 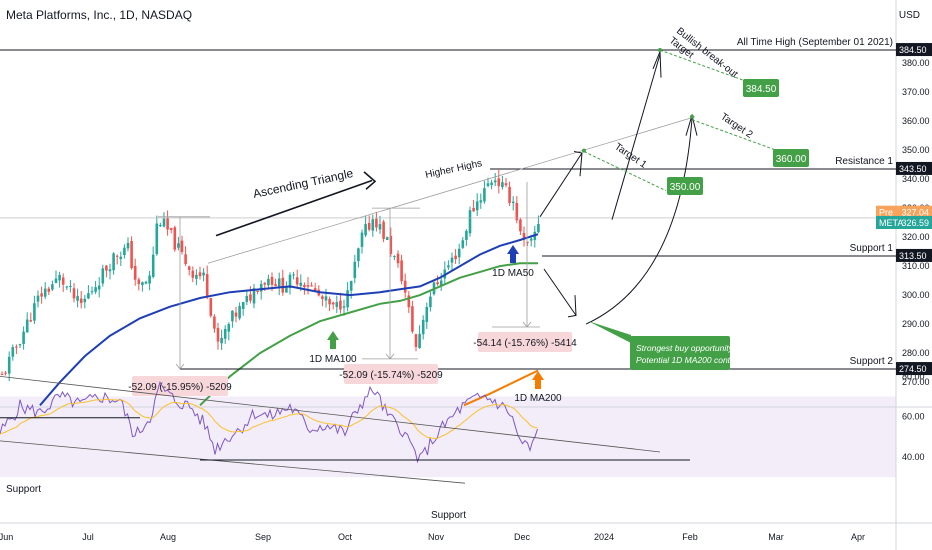 What do you see at coordinates (776, 537) in the screenshot?
I see `time-tick-label: Mar` at bounding box center [776, 537].